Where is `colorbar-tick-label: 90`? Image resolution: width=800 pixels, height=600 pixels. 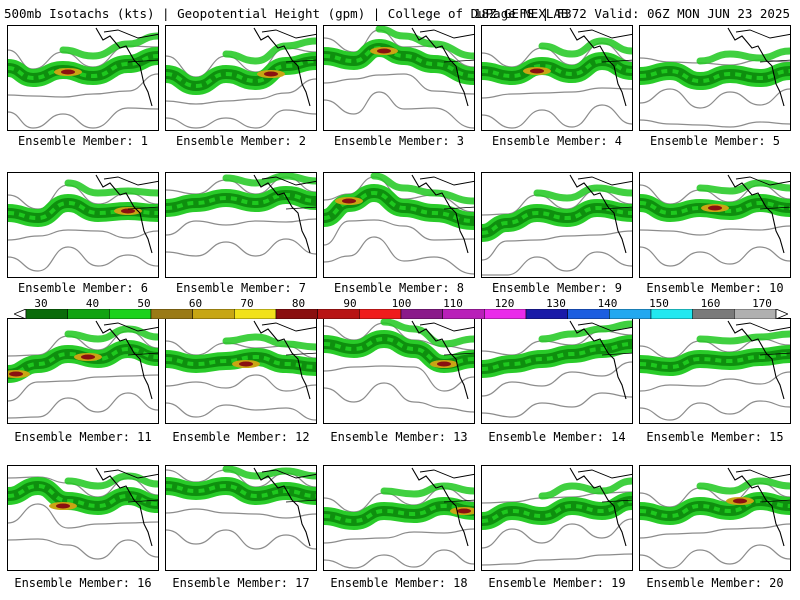
colorbar-tick-label: 90 is located at coordinates (350, 303).